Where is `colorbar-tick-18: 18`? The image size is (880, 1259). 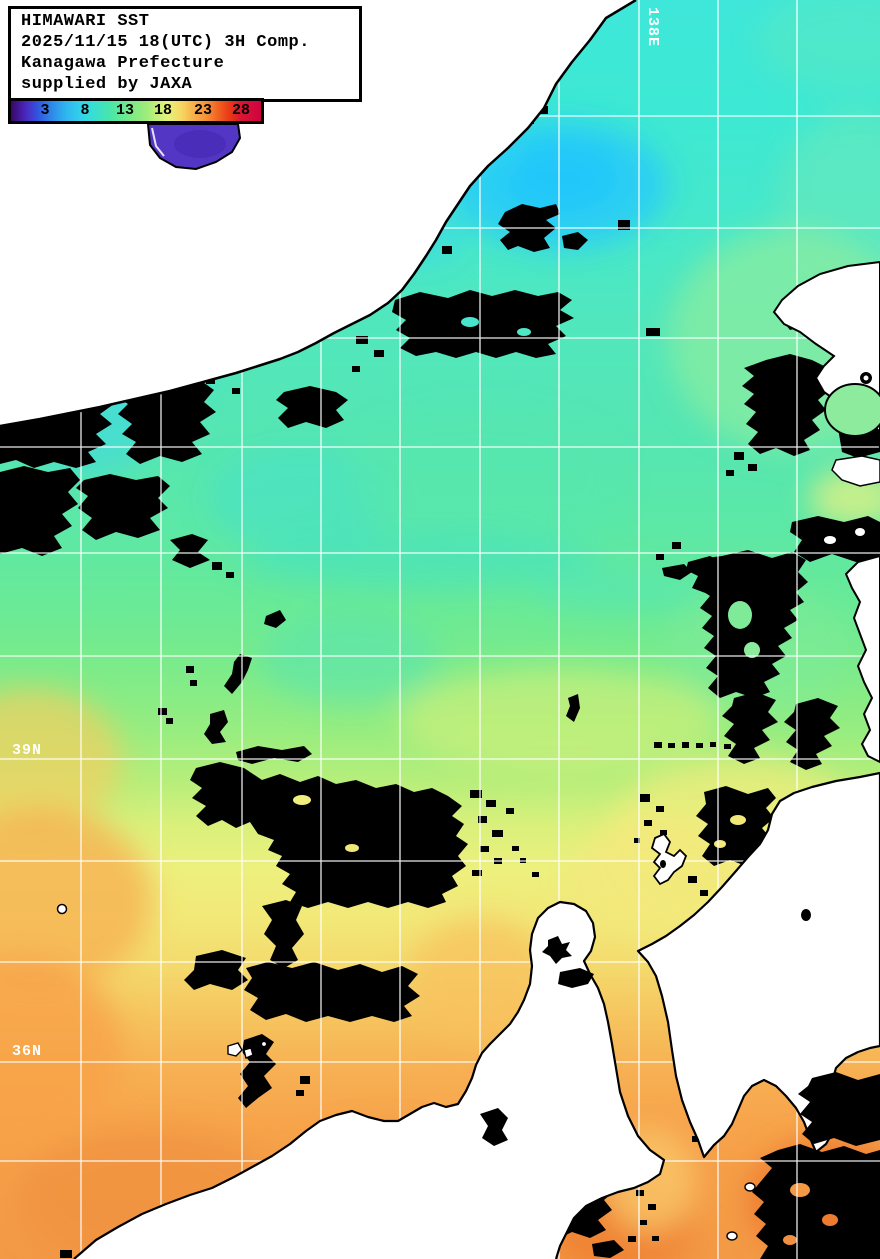 colorbar-tick-18: 18 is located at coordinates (163, 110).